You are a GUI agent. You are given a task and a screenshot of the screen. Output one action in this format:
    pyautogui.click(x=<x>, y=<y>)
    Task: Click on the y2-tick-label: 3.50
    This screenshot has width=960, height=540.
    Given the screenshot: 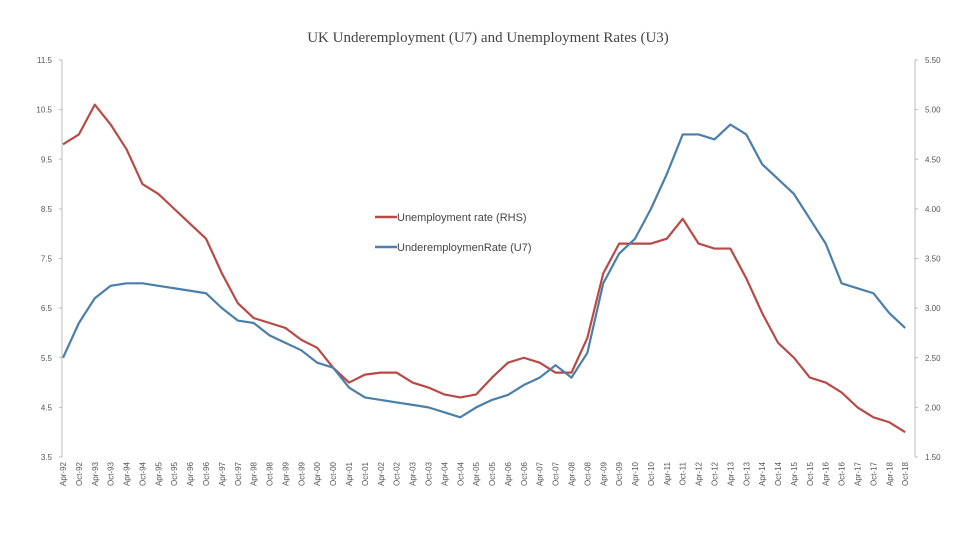 What is the action you would take?
    pyautogui.click(x=933, y=259)
    